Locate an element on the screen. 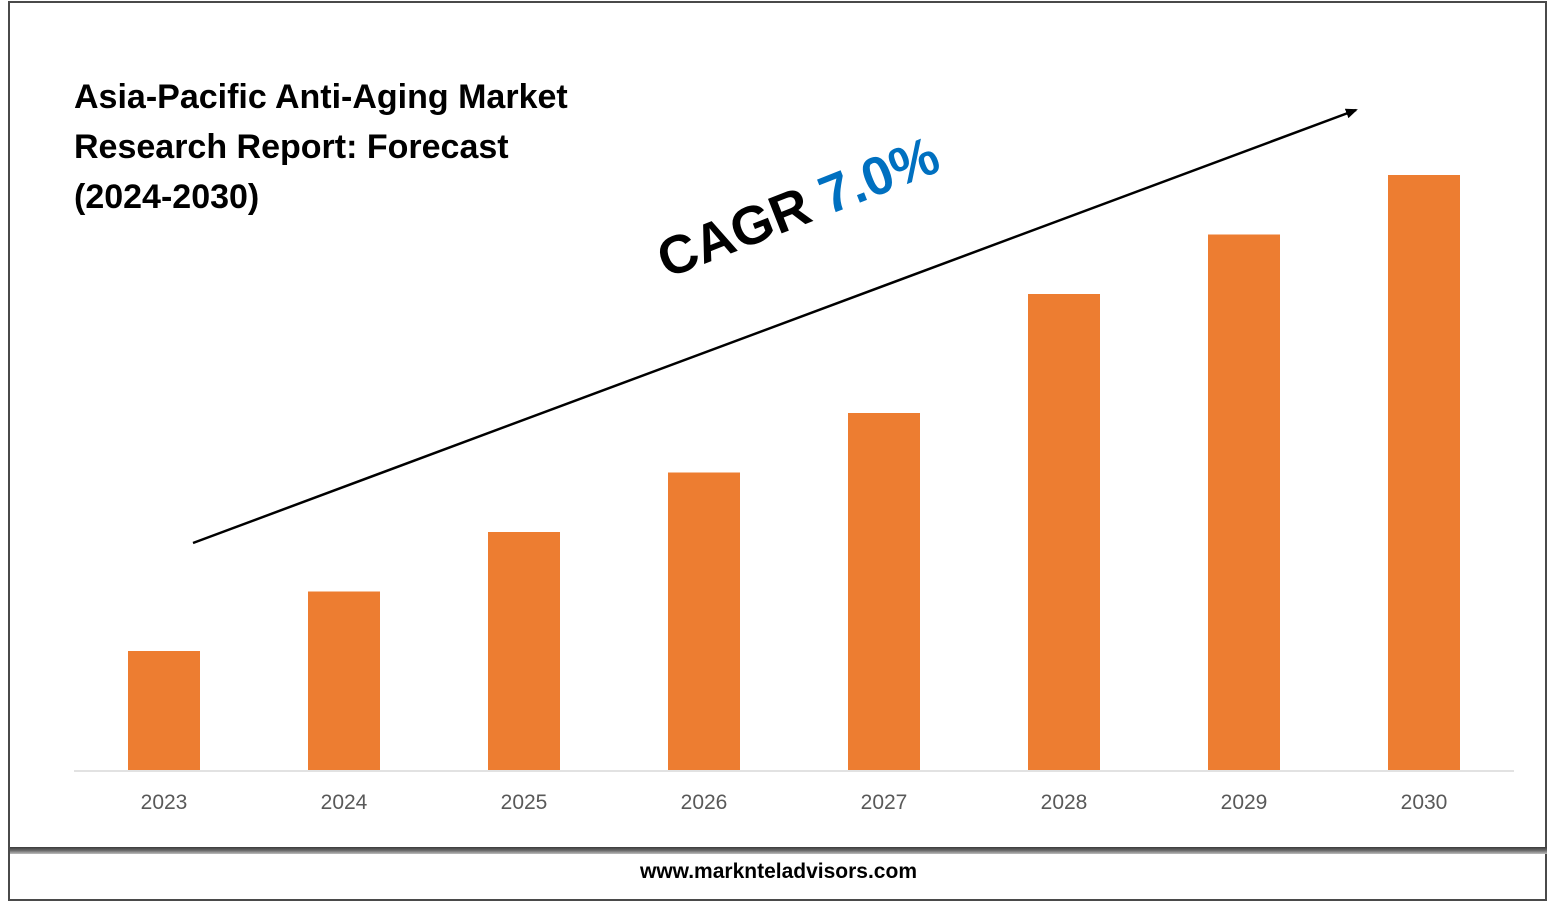 Image resolution: width=1557 pixels, height=906 pixels. bar-2027 is located at coordinates (884, 591).